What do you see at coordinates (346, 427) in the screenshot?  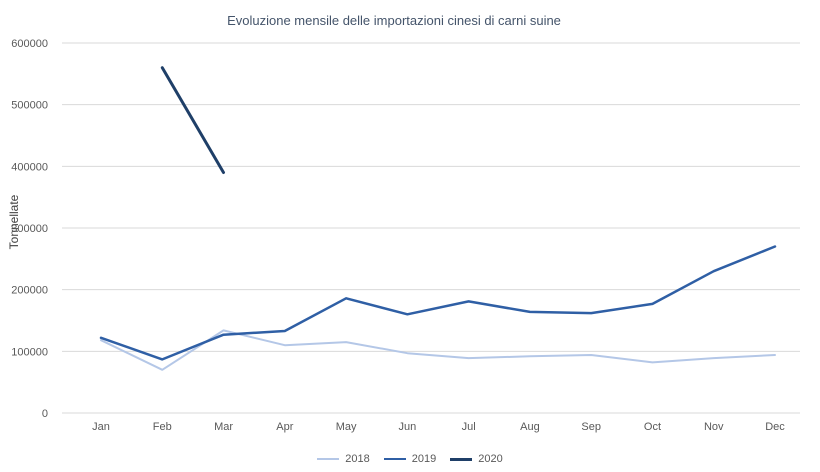 I see `x-tick-label: May` at bounding box center [346, 427].